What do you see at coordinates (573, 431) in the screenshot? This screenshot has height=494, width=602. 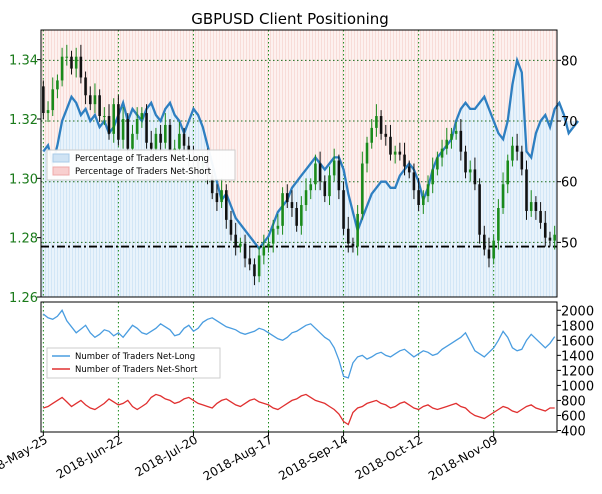 I see `traders-axis-tick-label: 400` at bounding box center [573, 431].